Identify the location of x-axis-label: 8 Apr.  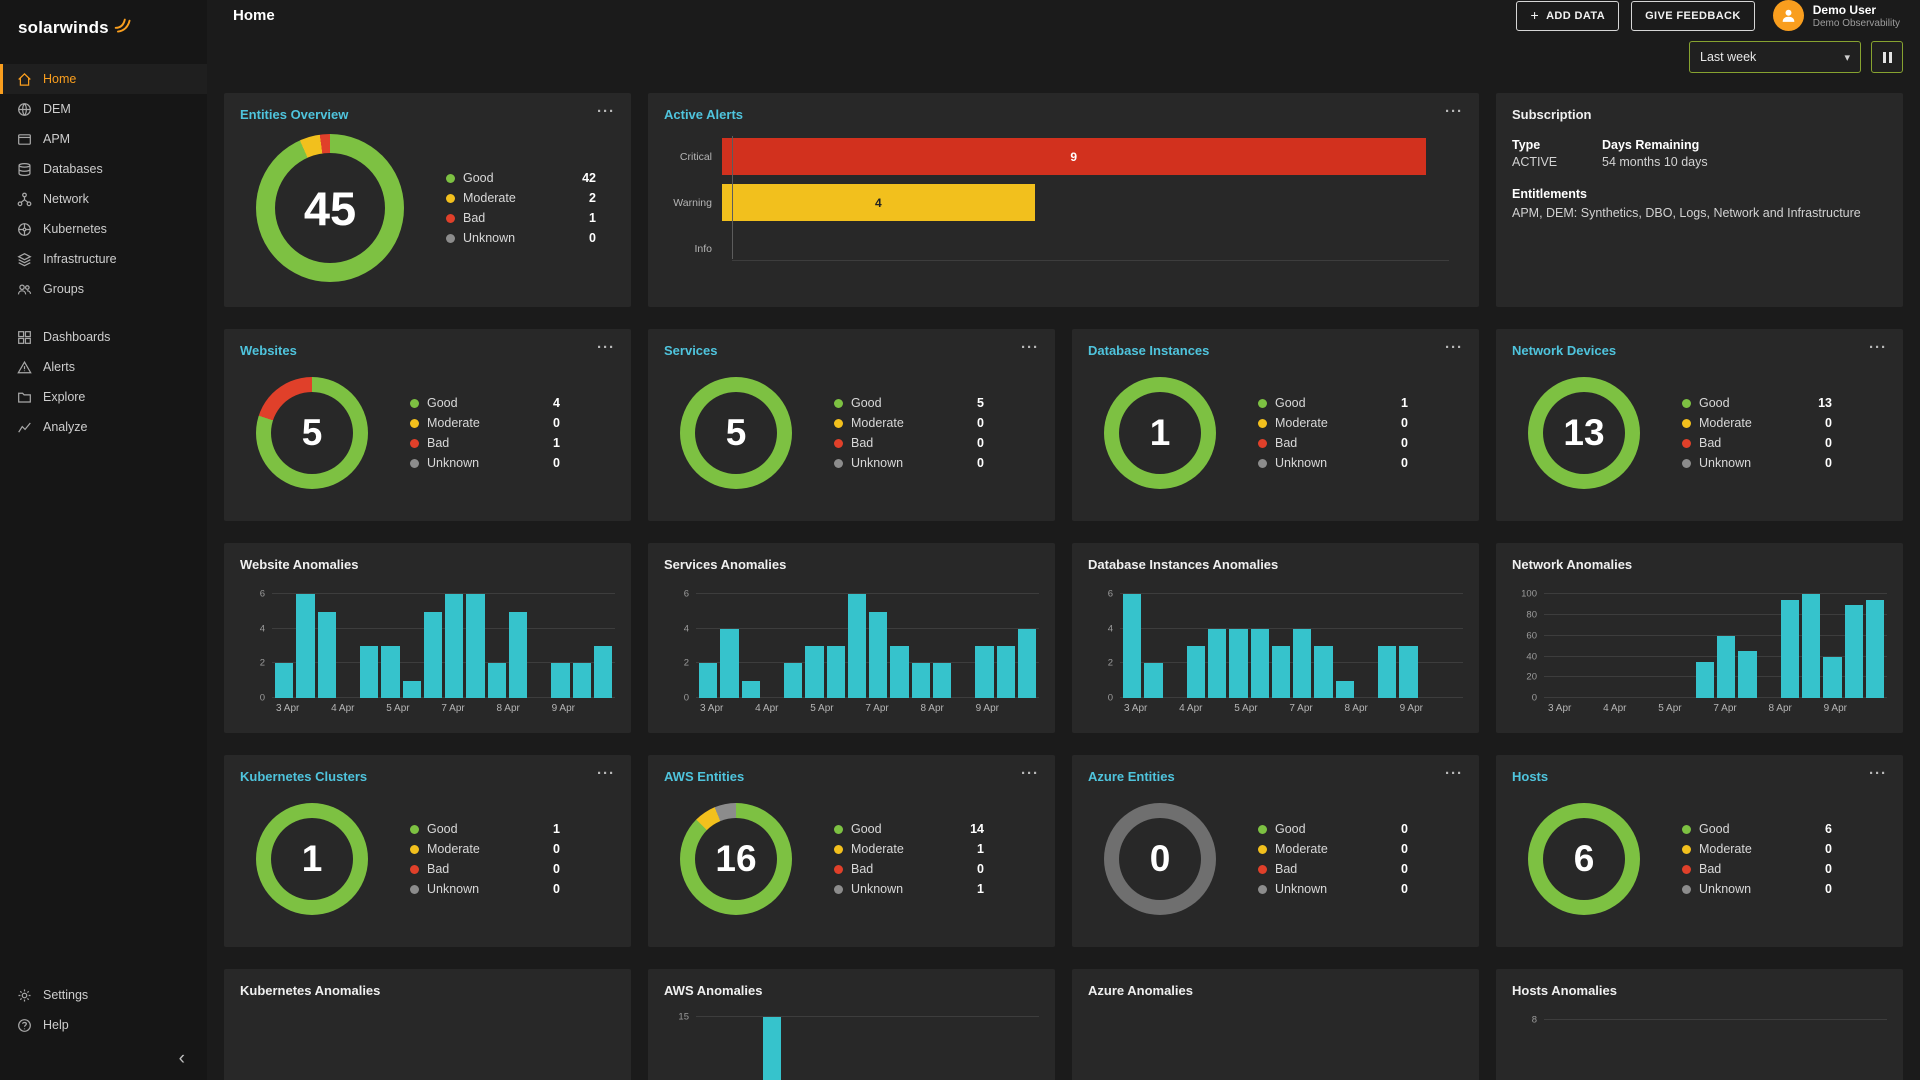
(1780, 708).